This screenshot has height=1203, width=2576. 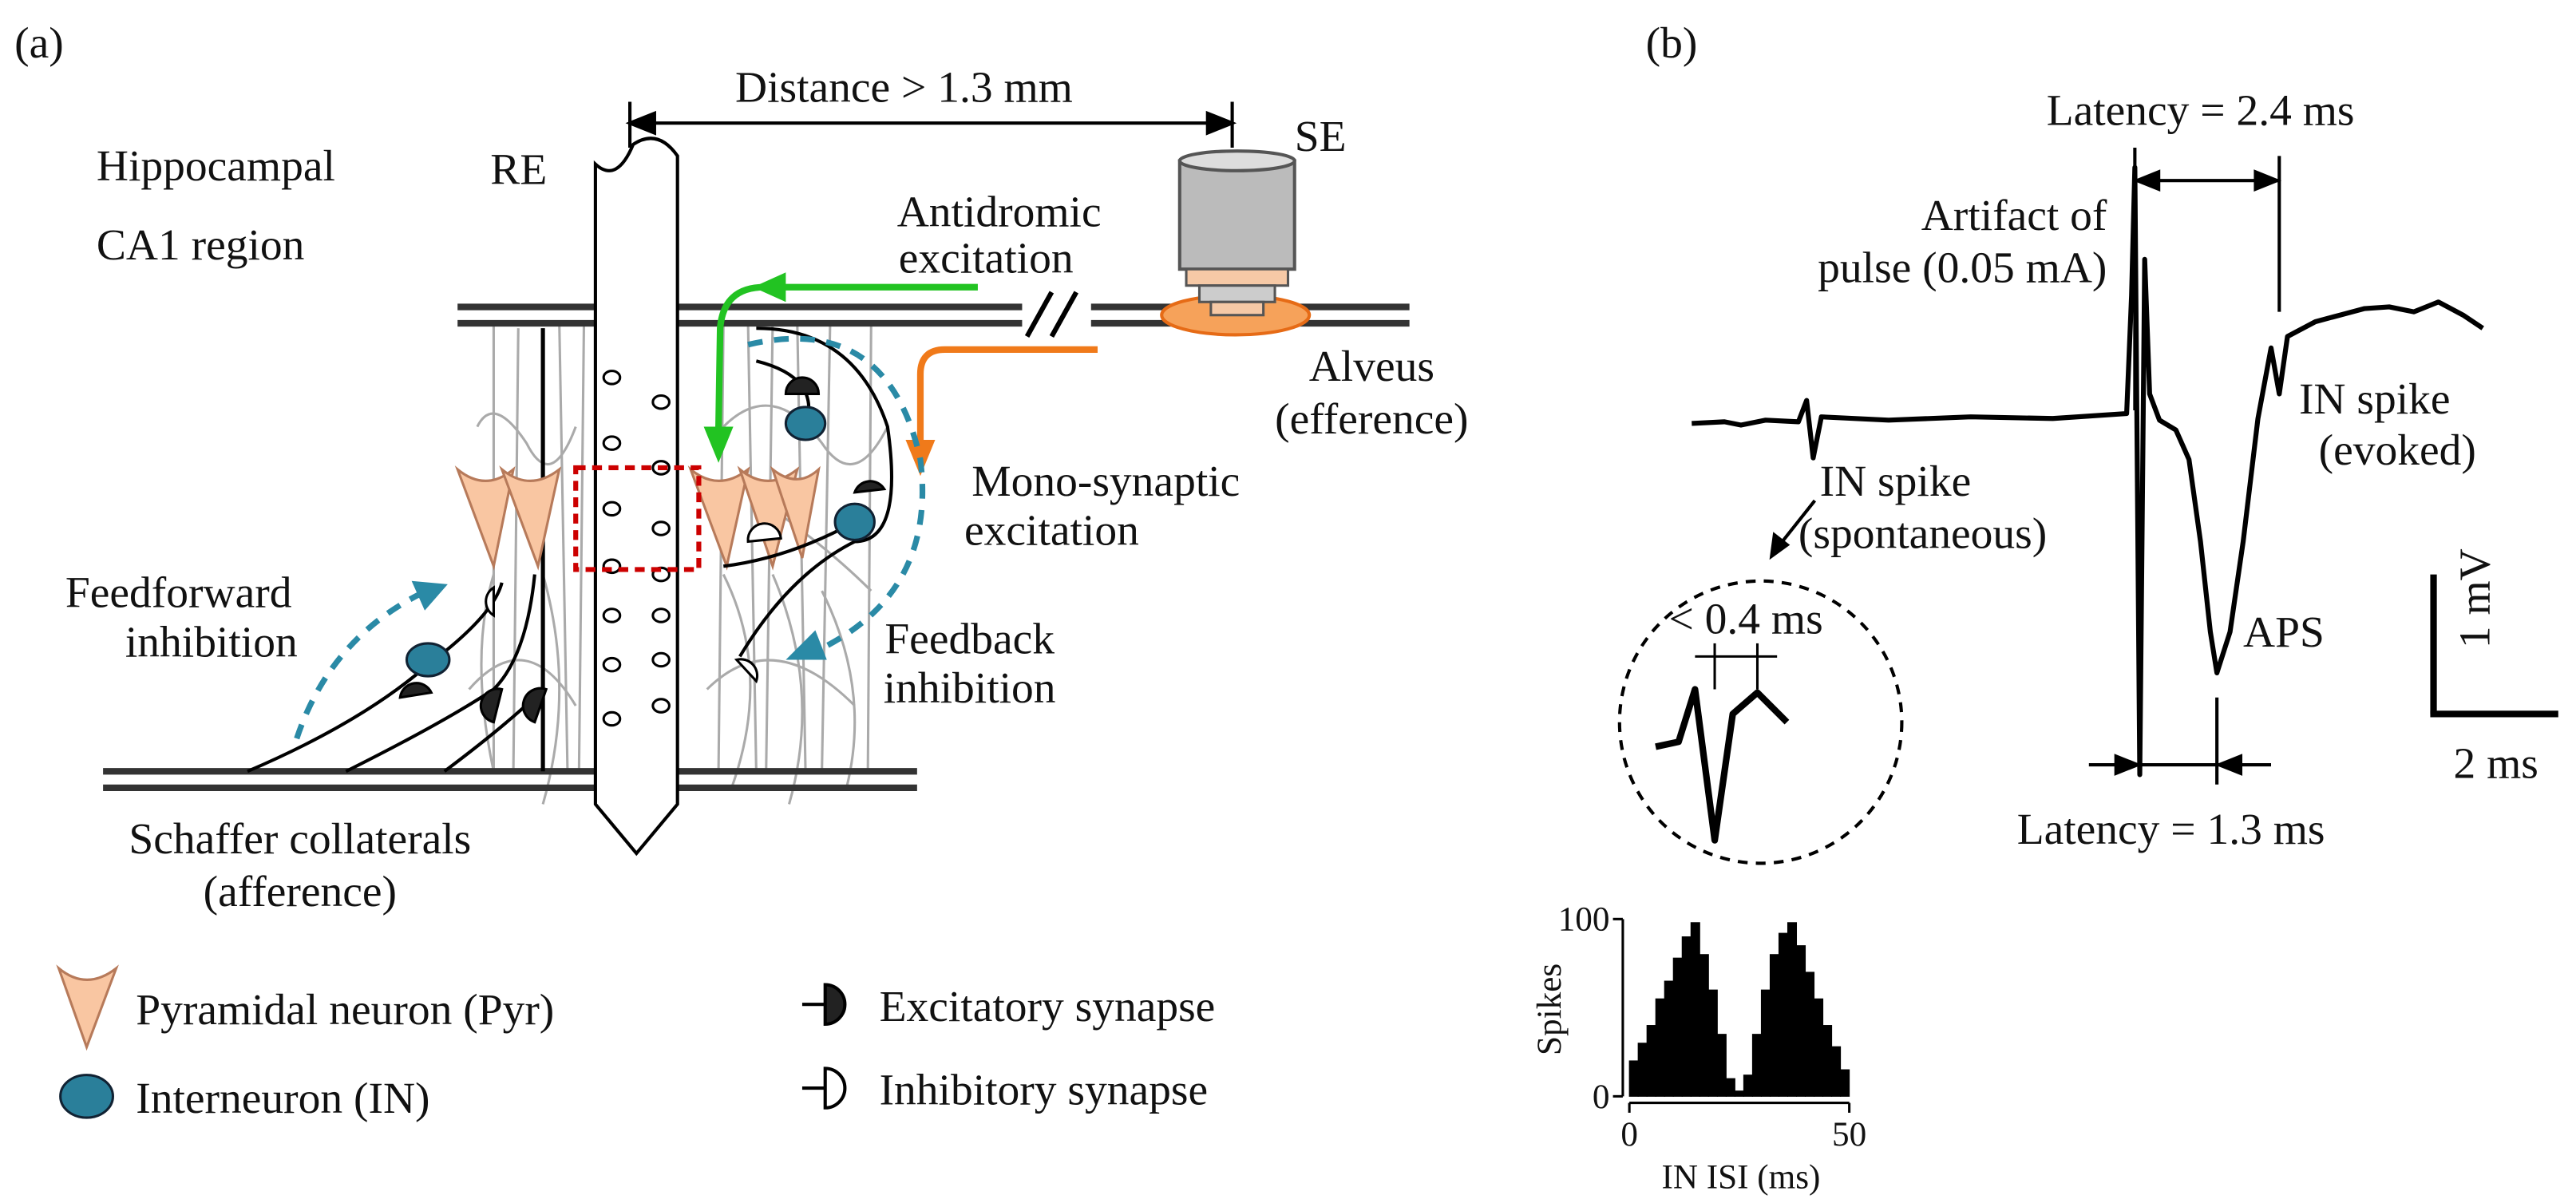 What do you see at coordinates (1051, 531) in the screenshot?
I see `monosynaptic-label: excitation` at bounding box center [1051, 531].